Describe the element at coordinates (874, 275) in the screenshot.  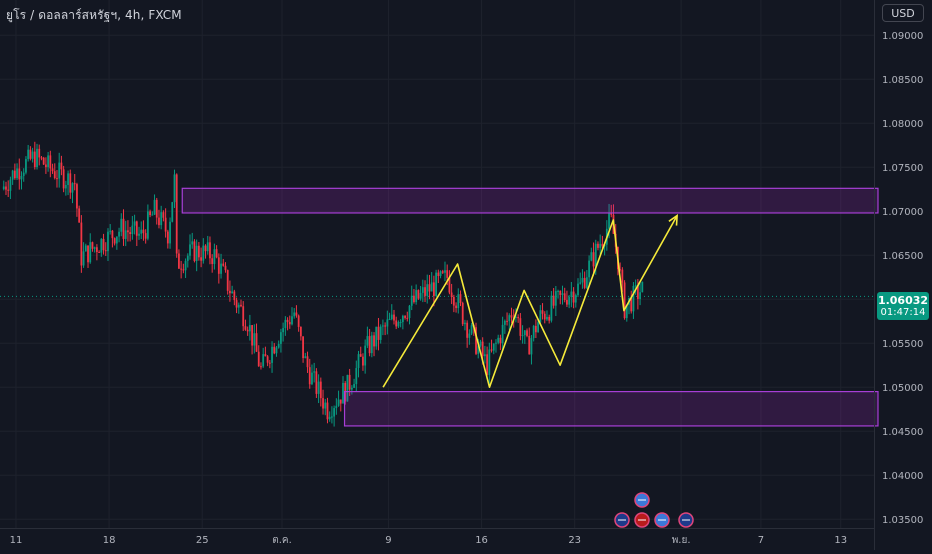
I see `price-axis-divider` at that location.